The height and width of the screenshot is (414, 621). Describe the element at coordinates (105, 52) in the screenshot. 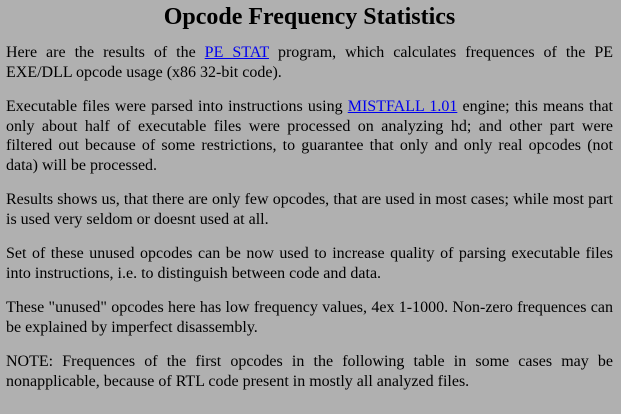

I see `intro-text-before: Here are the results of the` at that location.